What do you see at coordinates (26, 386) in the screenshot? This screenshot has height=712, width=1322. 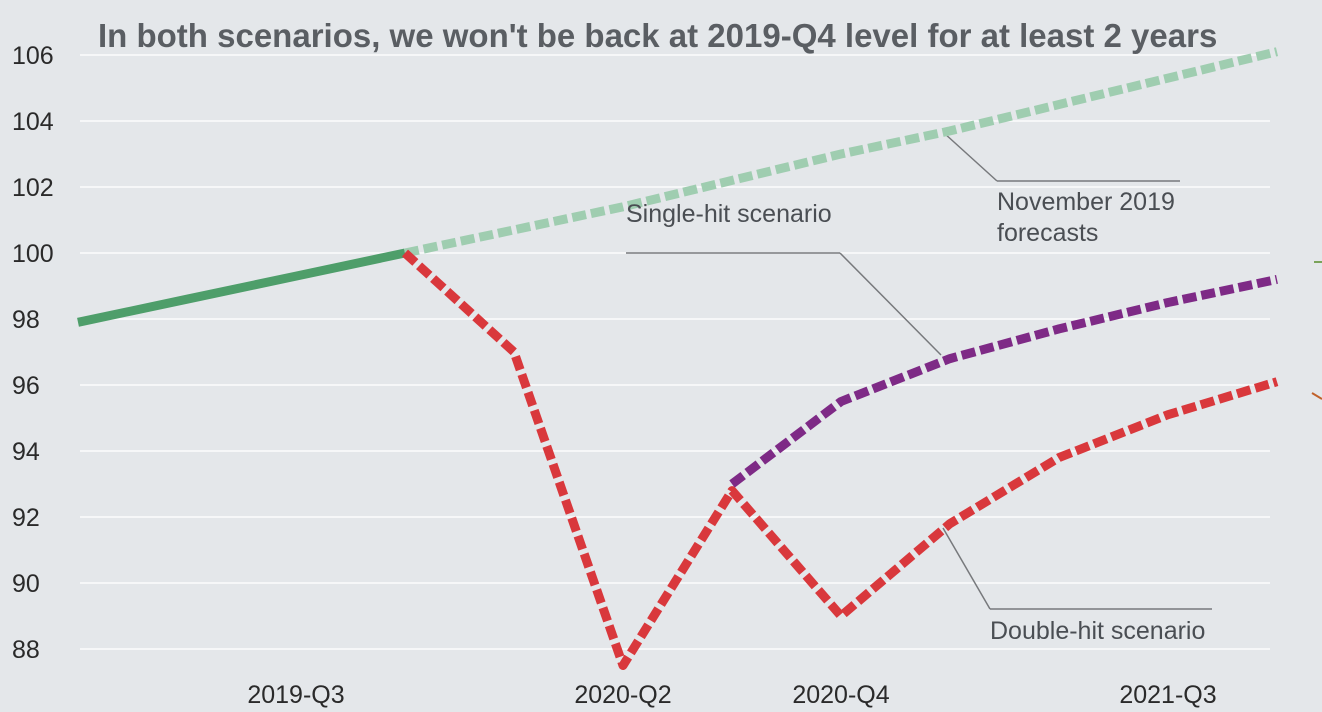 I see `y-tick-label: 96` at bounding box center [26, 386].